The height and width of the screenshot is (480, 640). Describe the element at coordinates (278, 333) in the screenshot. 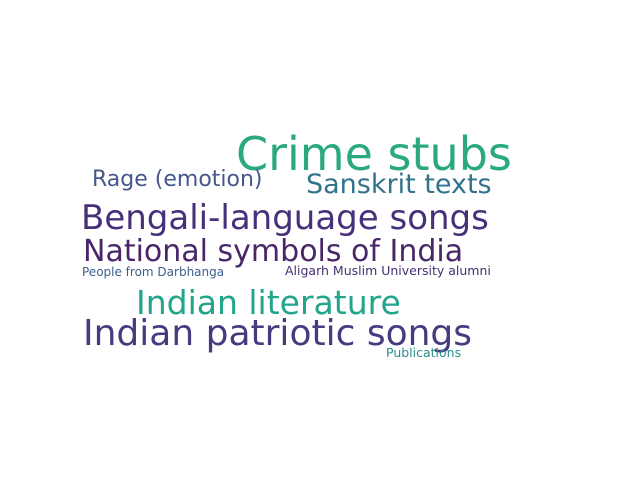

I see `word-indian-patriotic-songs: Indian patriotic songs` at that location.